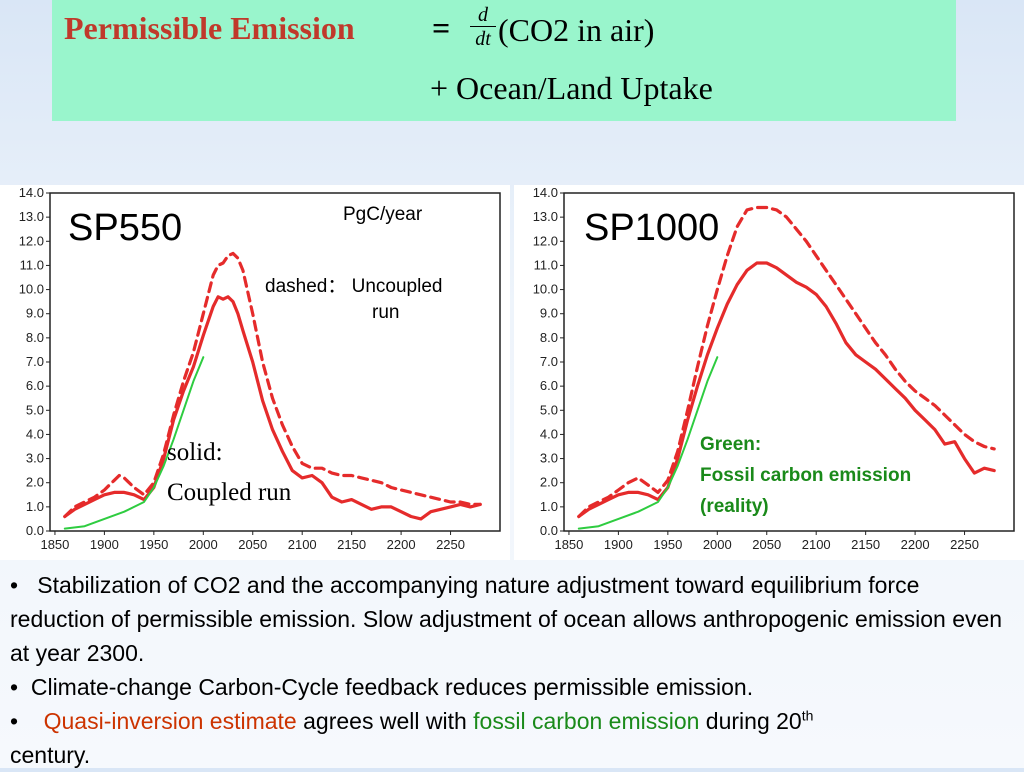 The height and width of the screenshot is (772, 1024). What do you see at coordinates (571, 88) in the screenshot?
I see `title-rhs-uptake: + Ocean/Land Uptake` at bounding box center [571, 88].